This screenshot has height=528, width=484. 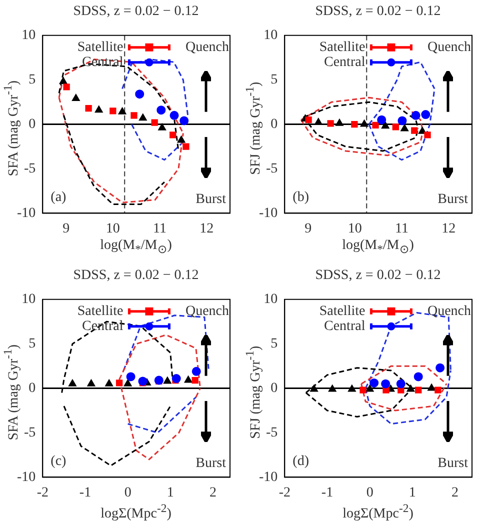 What do you see at coordinates (301, 197) in the screenshot?
I see `annotation: (b)` at bounding box center [301, 197].